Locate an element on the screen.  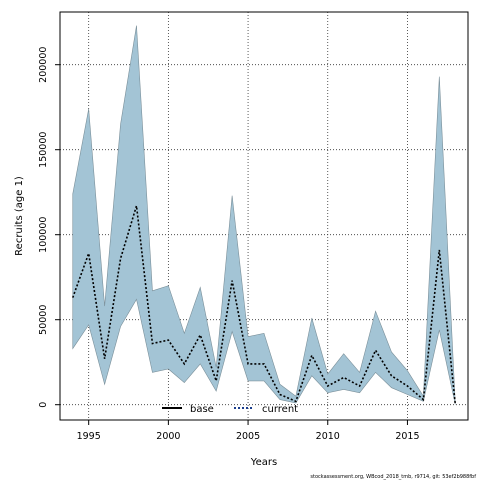
x-tick-label-1: 2000 is located at coordinates (168, 436).